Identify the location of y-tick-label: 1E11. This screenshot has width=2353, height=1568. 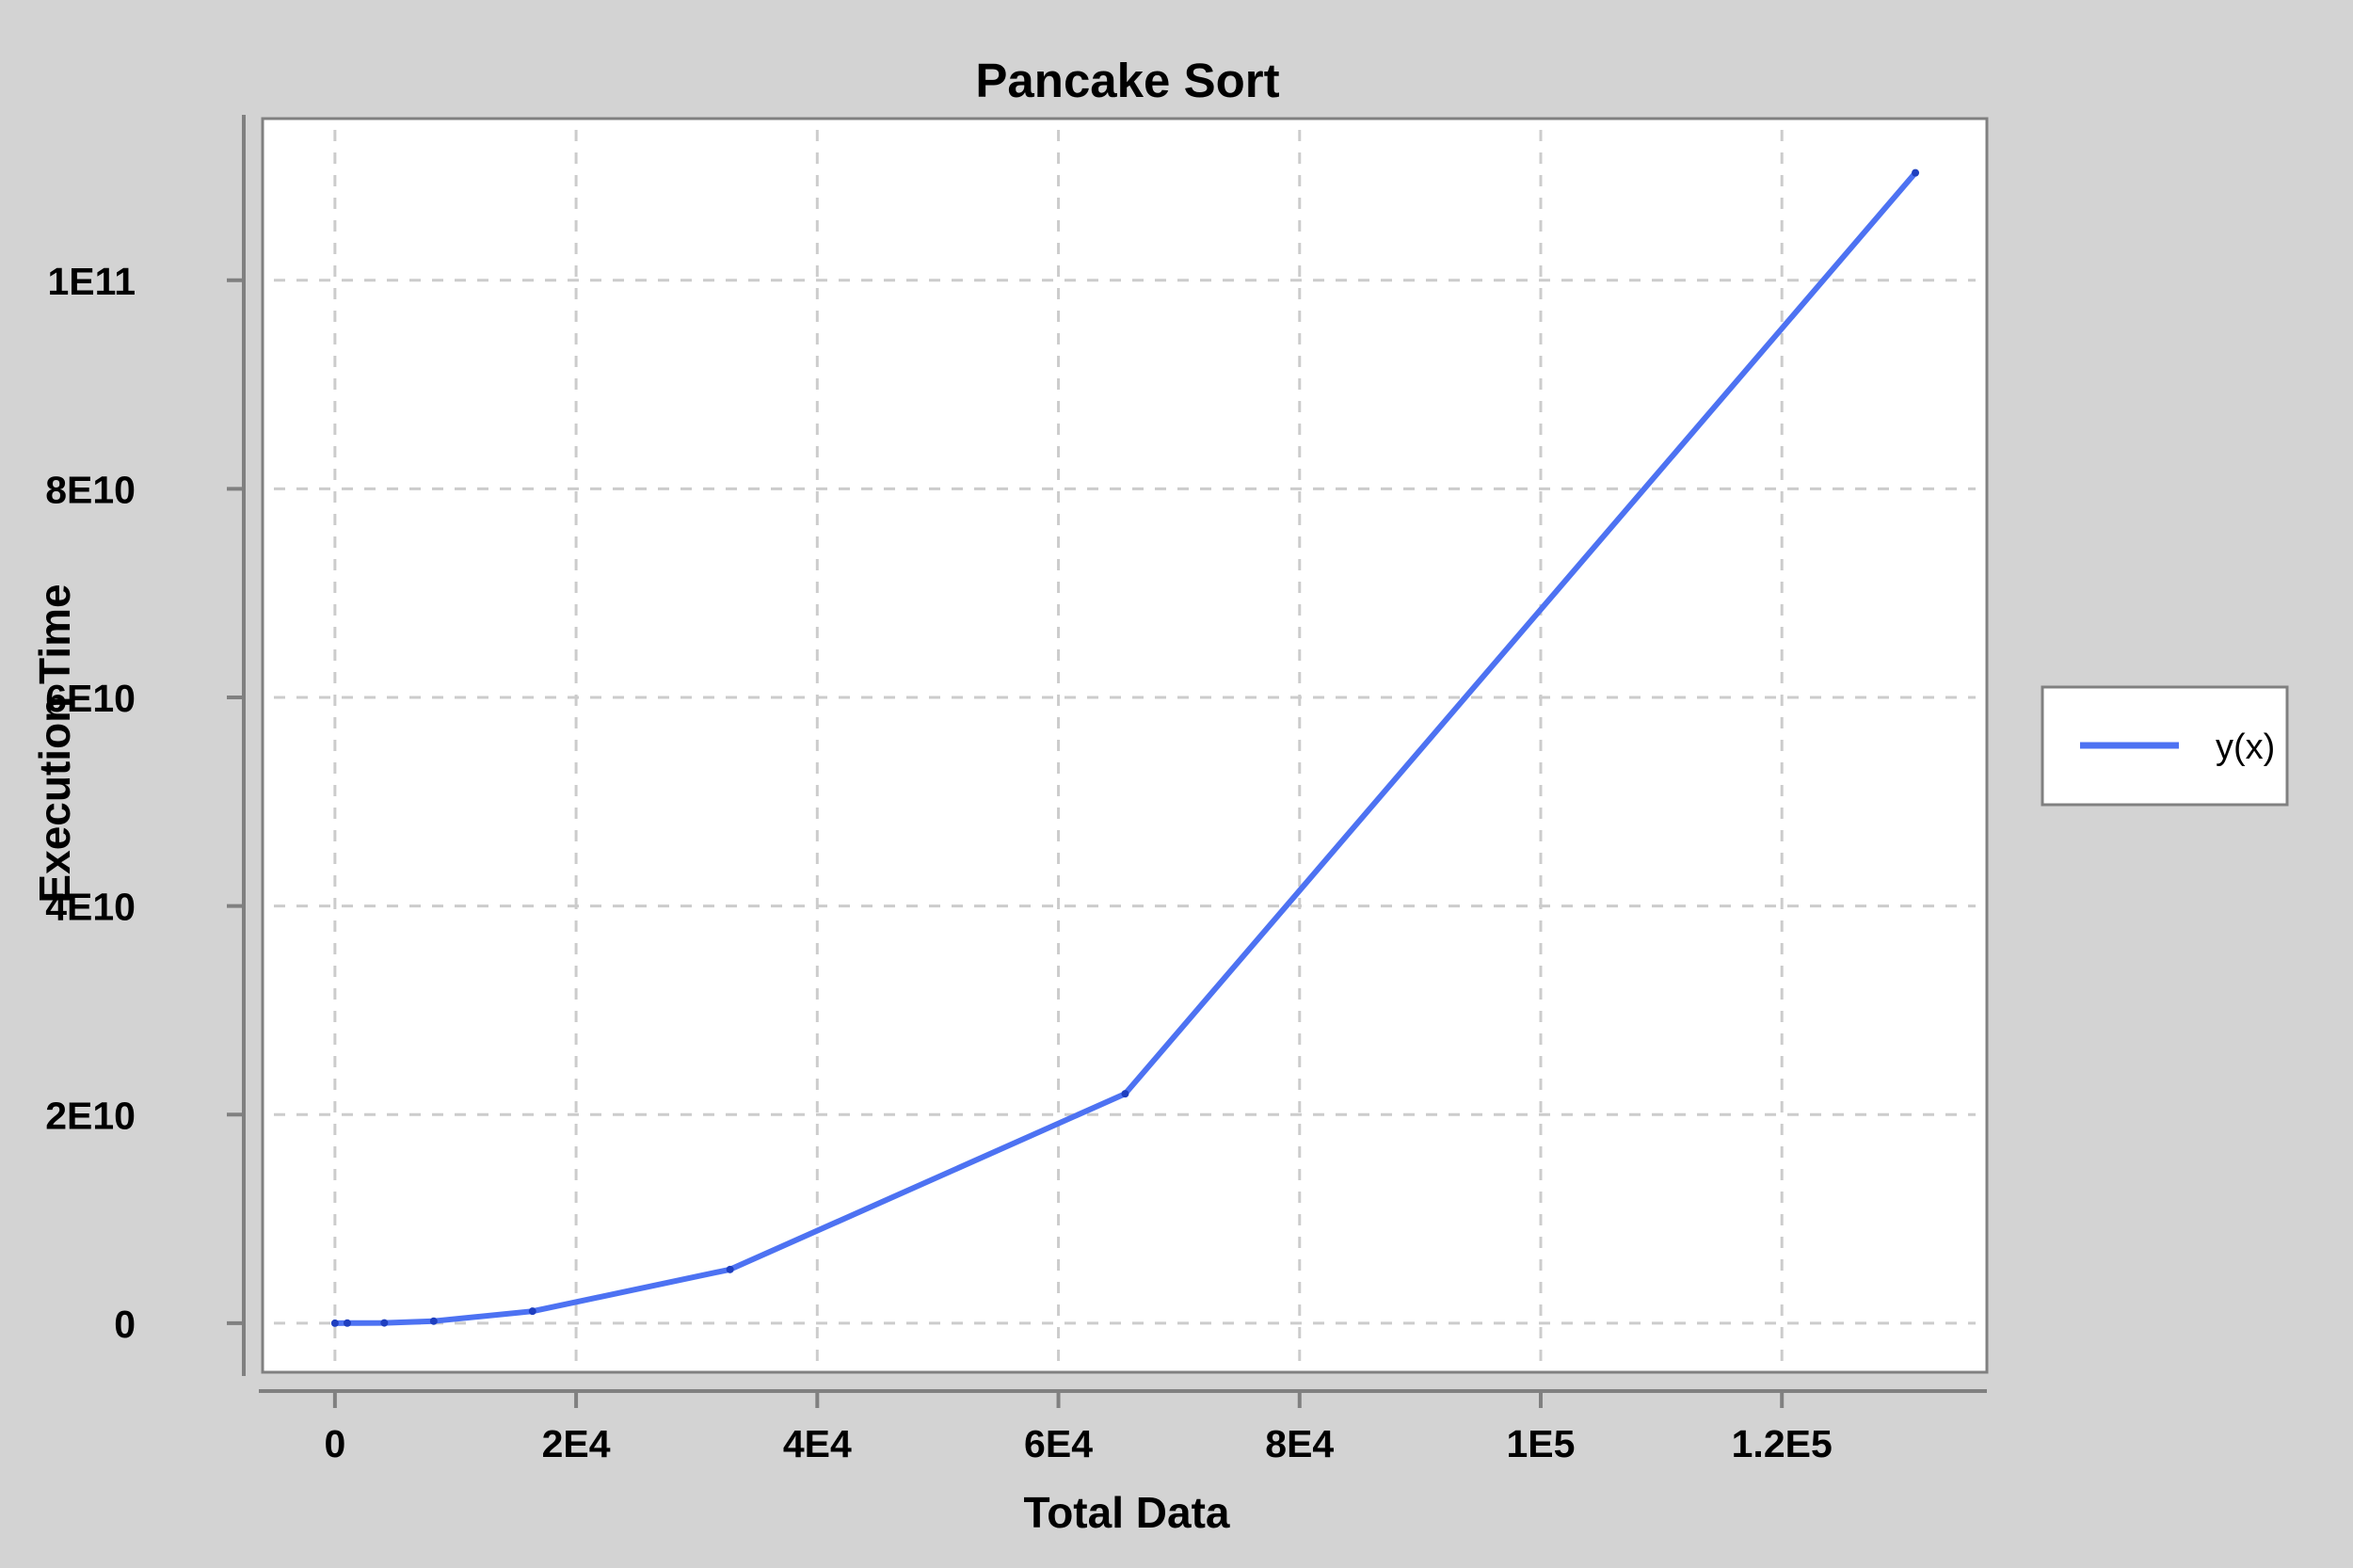
(92, 281).